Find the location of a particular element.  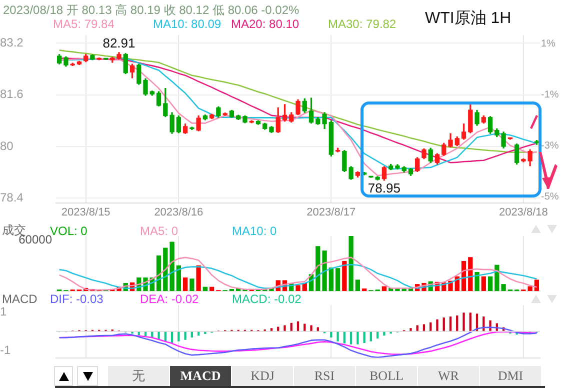

y-tick-label: 83.2 is located at coordinates (12, 42).